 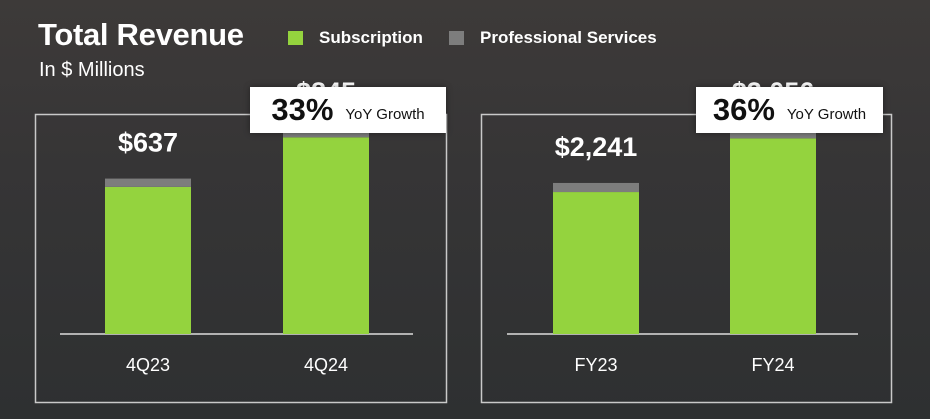 What do you see at coordinates (568, 37) in the screenshot?
I see `legend-label-professional-services: Professional Services` at bounding box center [568, 37].